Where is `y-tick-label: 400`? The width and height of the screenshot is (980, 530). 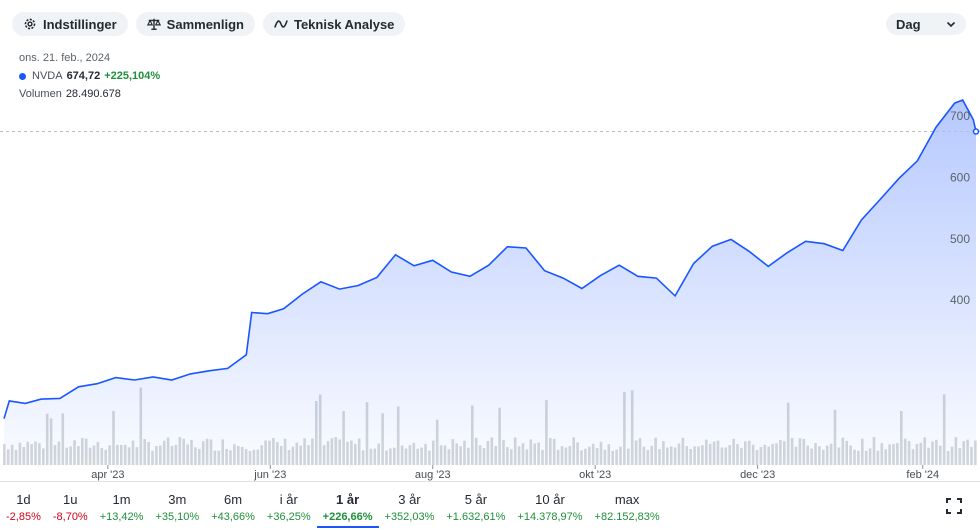 y-tick-label: 400 is located at coordinates (960, 300).